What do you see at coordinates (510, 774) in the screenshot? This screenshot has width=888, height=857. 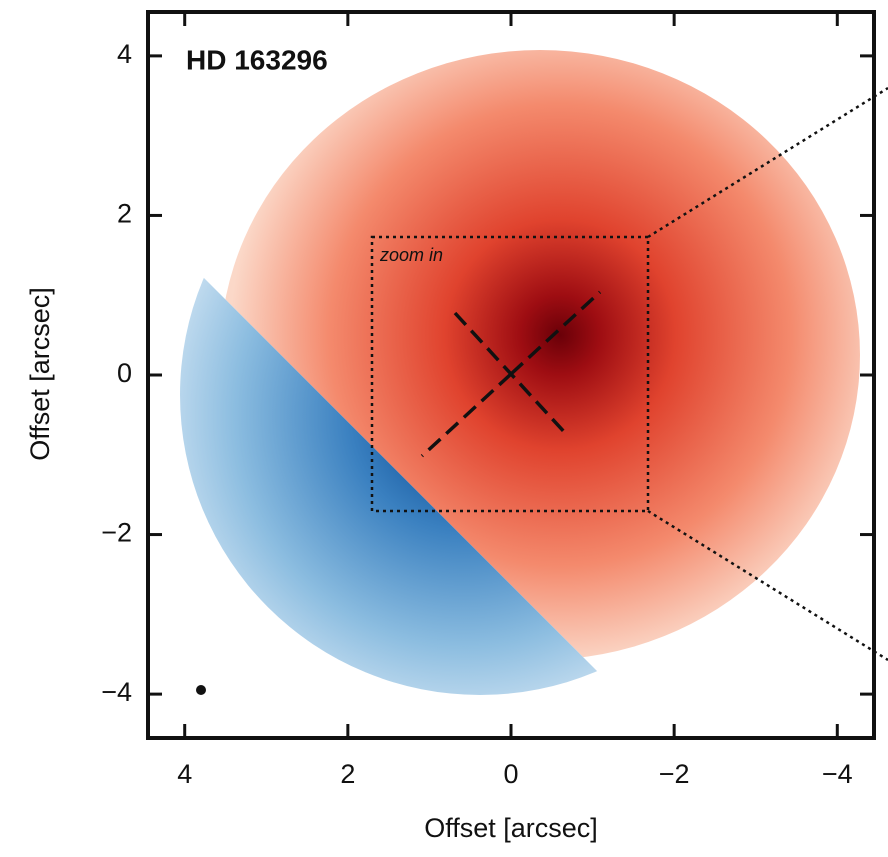 I see `x-tick-label: 0` at bounding box center [510, 774].